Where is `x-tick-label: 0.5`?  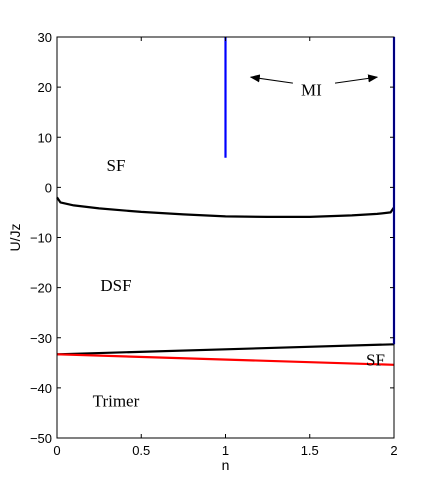 x-tick-label: 0.5 is located at coordinates (141, 450).